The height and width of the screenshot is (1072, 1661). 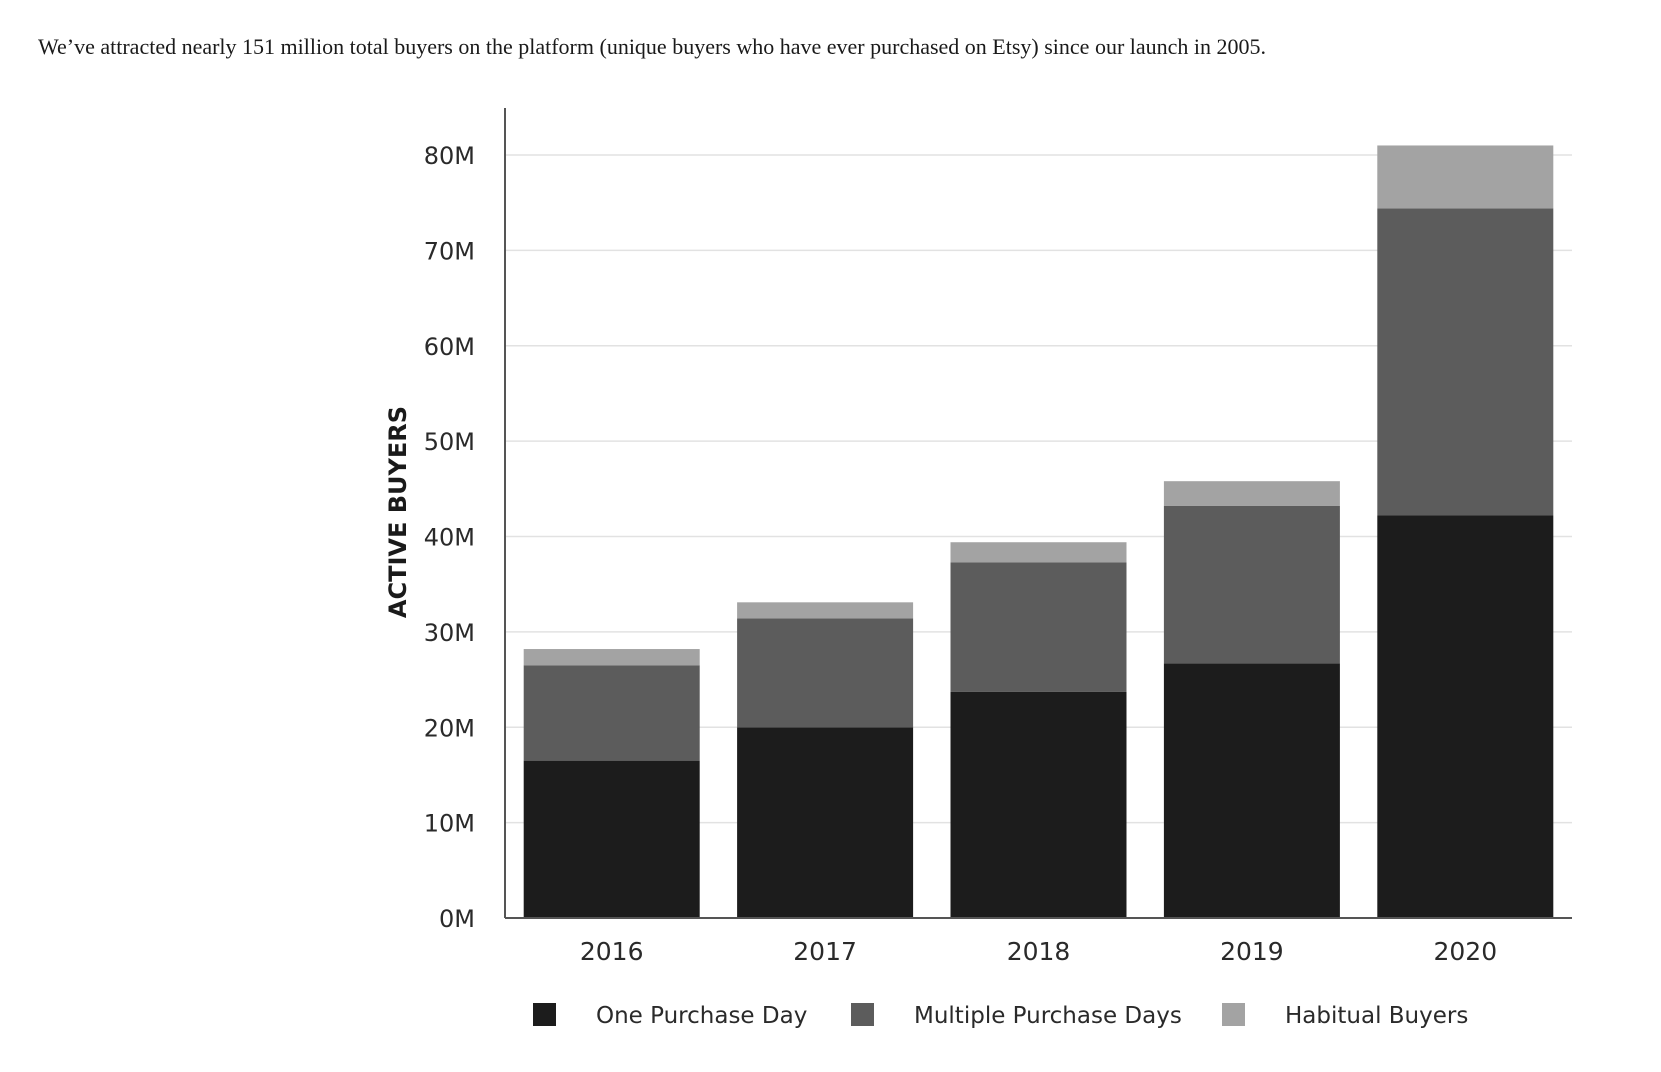 What do you see at coordinates (1048, 1016) in the screenshot?
I see `legend-label: Multiple Purchase Days` at bounding box center [1048, 1016].